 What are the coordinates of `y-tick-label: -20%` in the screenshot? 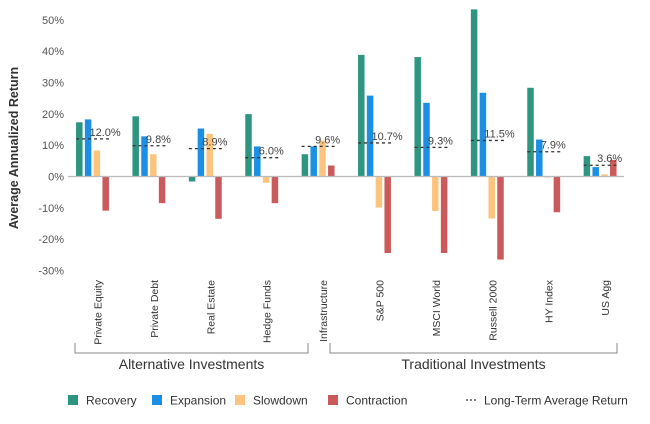 It's located at (51, 240).